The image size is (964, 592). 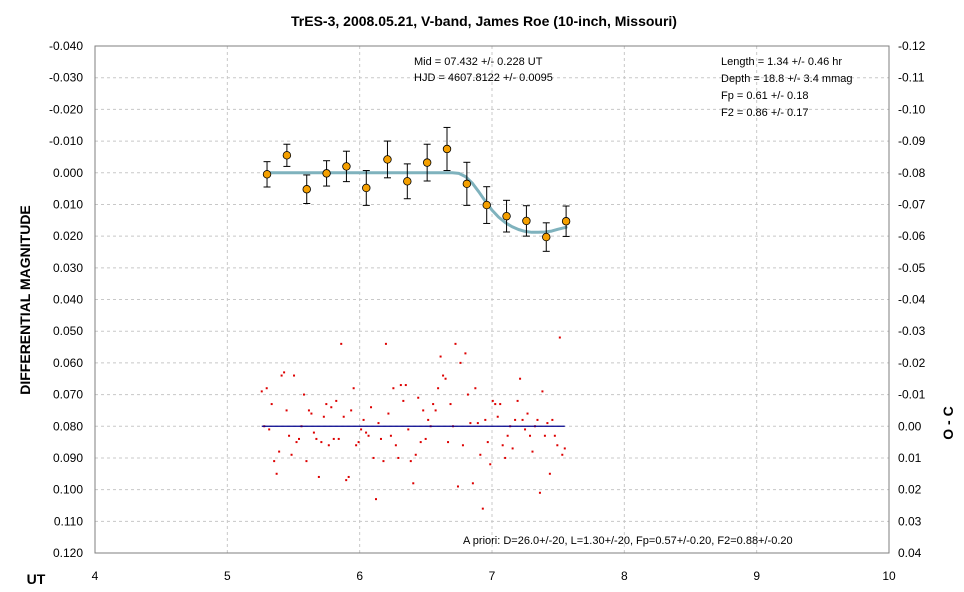 What do you see at coordinates (68, 204) in the screenshot?
I see `y-tick-label: 0.010` at bounding box center [68, 204].